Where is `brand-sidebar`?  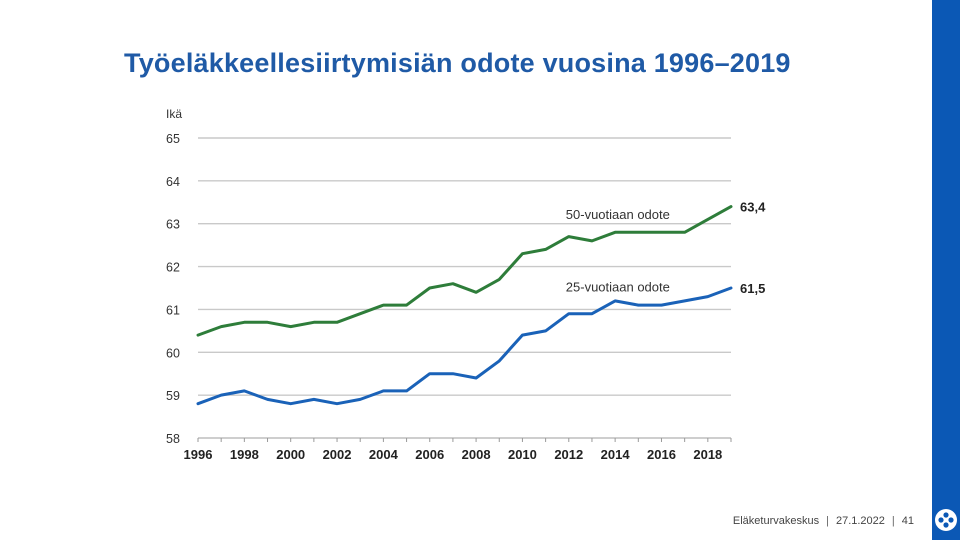
brand-sidebar is located at coordinates (946, 270).